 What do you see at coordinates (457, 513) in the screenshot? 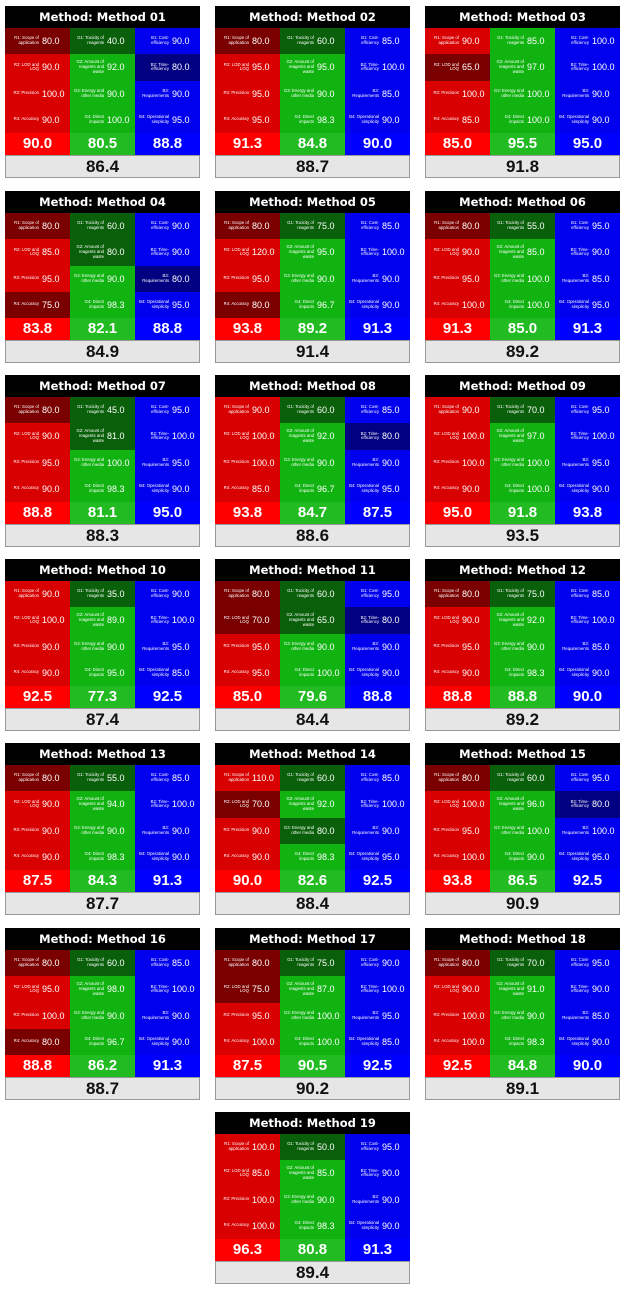
I see `red-total: 95.0` at bounding box center [457, 513].